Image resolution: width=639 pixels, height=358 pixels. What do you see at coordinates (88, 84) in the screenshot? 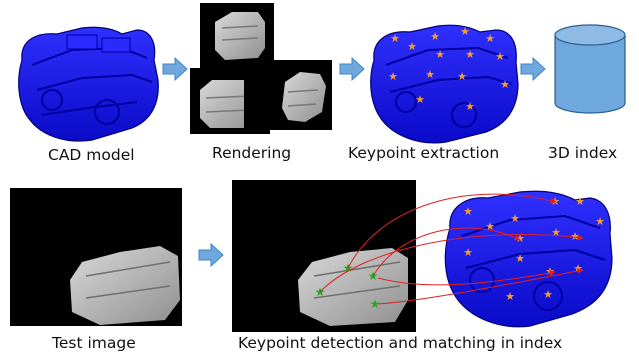
I see `cad-model-image` at bounding box center [88, 84].